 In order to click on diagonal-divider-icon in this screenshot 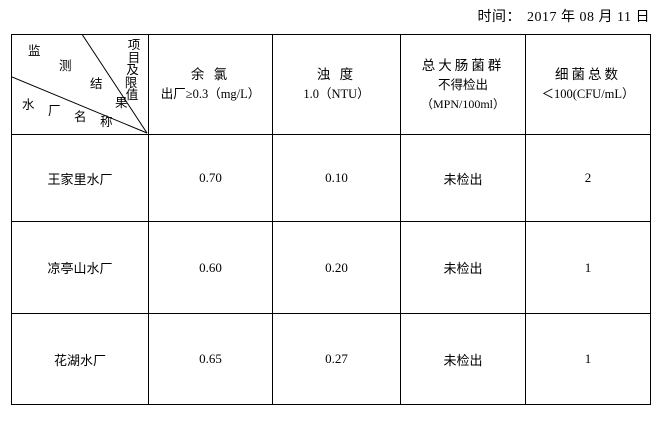, I will do `click(80, 84)`.